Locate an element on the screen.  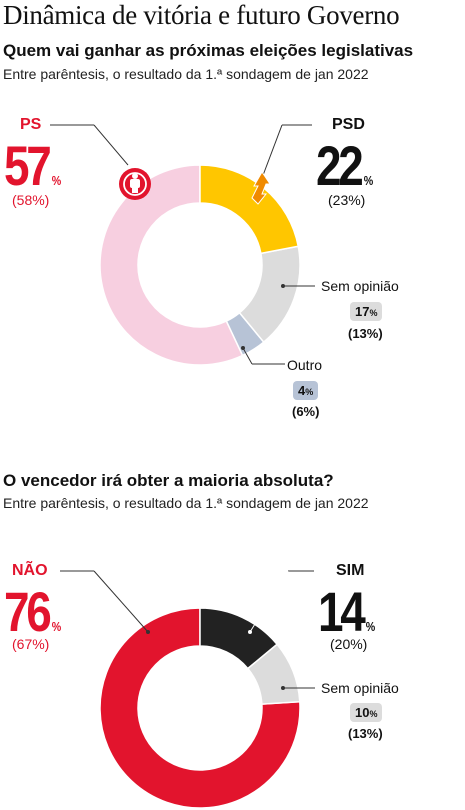
other-leader-dot is located at coordinates (243, 348).